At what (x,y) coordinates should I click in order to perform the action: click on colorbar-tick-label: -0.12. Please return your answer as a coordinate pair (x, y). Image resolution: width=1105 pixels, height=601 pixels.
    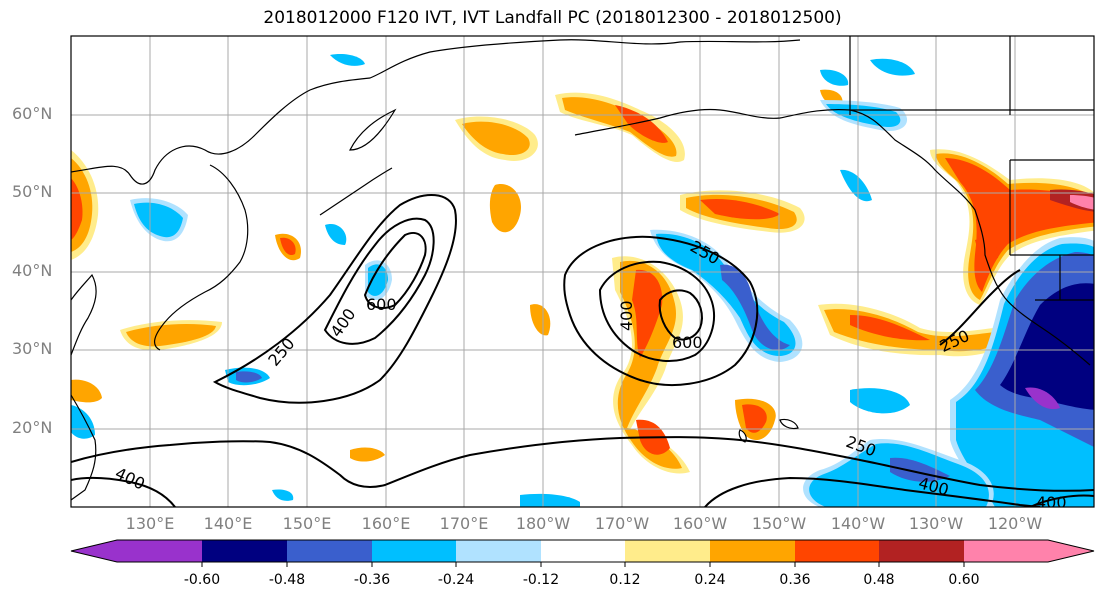
    Looking at the image, I should click on (541, 580).